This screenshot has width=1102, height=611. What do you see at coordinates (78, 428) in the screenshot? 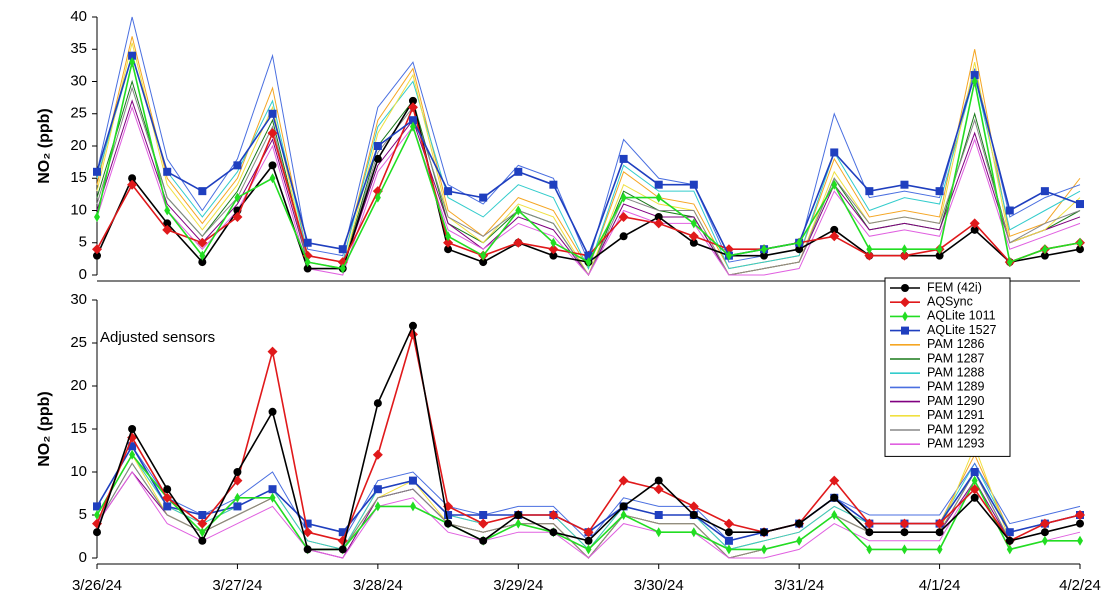
I see `y-tick-label: 15` at bounding box center [78, 428].